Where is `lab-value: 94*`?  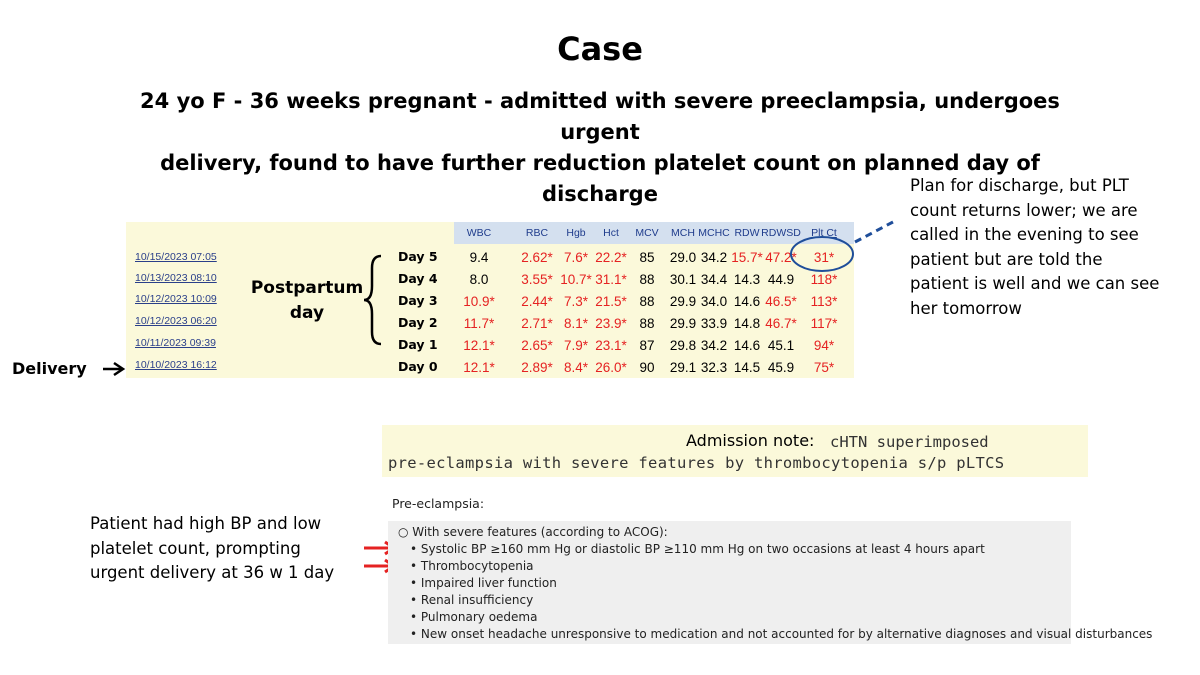 lab-value: 94* is located at coordinates (824, 345).